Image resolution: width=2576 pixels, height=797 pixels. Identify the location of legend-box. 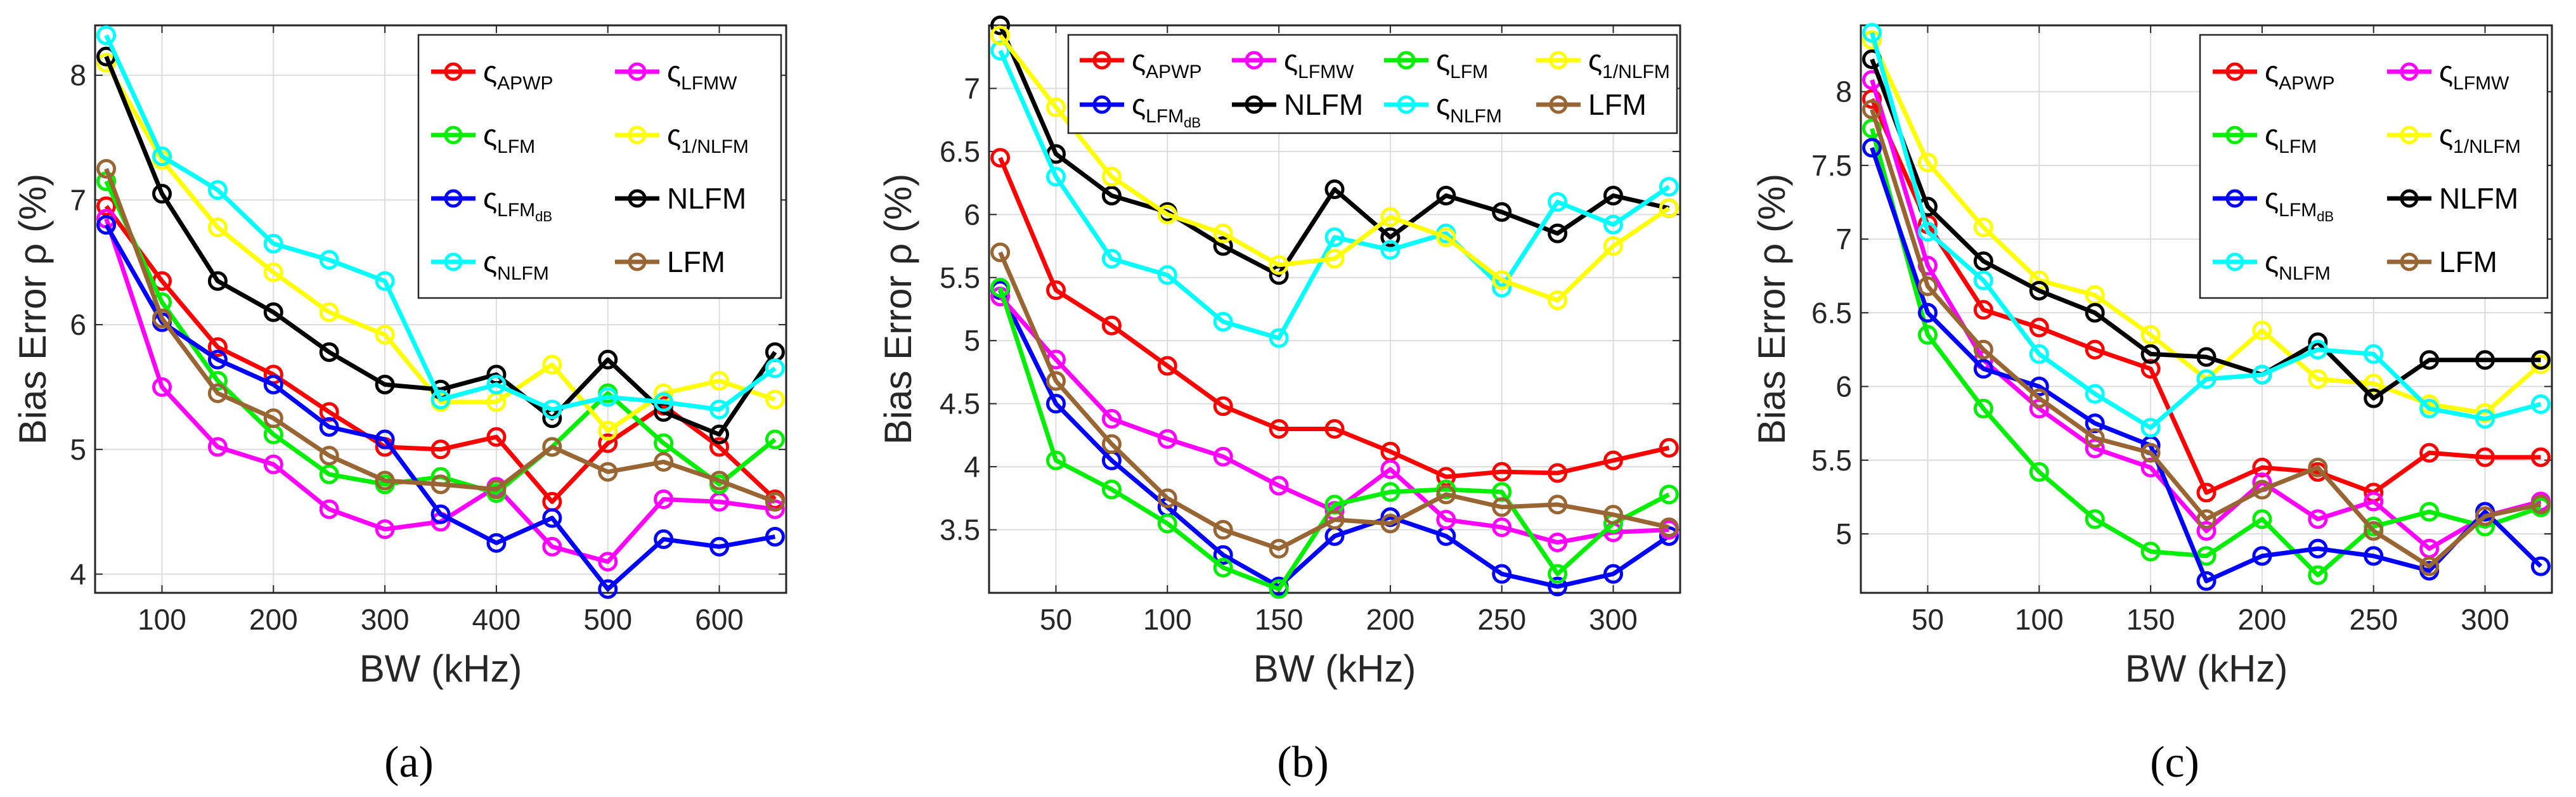
(2374, 166).